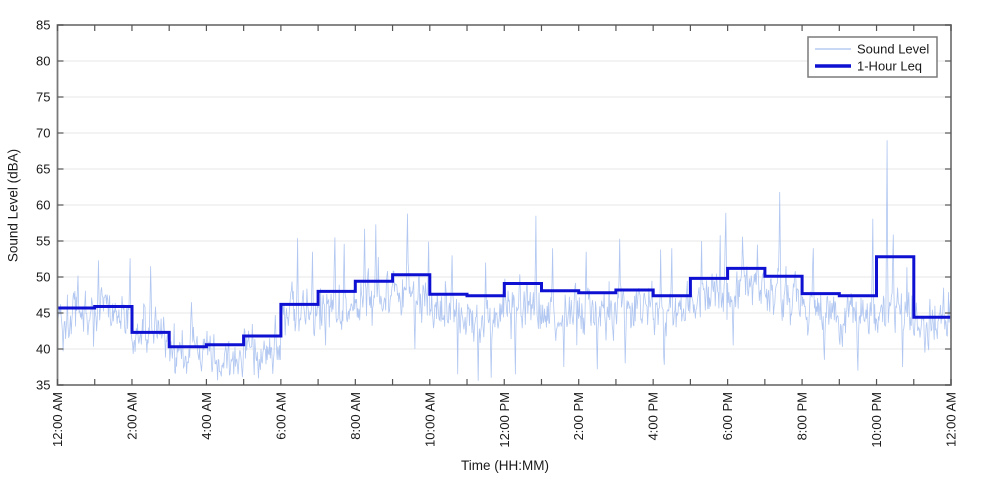 Image resolution: width=1000 pixels, height=500 pixels. I want to click on y-axis-title: Sound Level (dBA), so click(13, 205).